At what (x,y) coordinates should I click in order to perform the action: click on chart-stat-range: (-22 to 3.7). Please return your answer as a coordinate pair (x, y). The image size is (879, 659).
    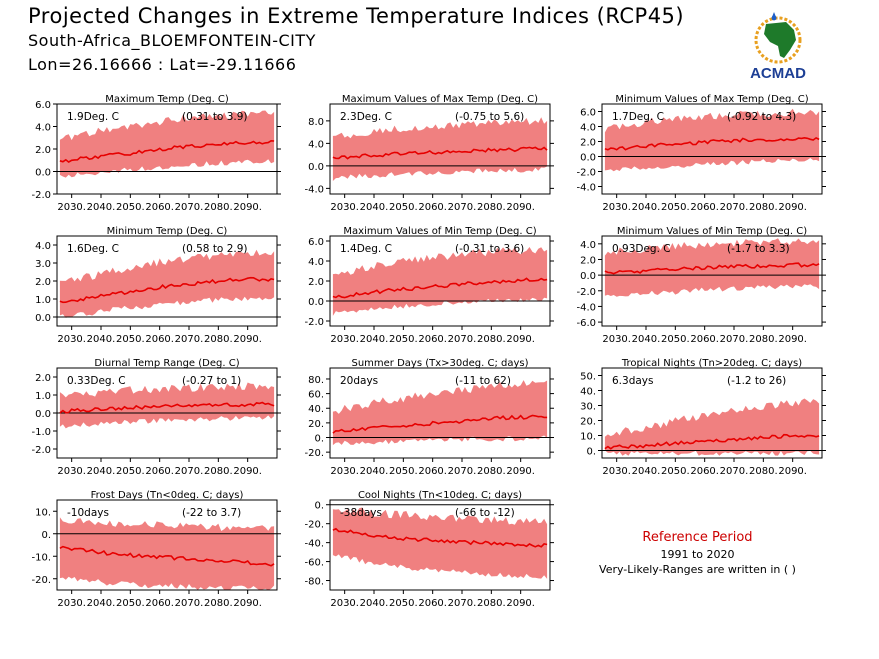
    Looking at the image, I should click on (211, 513).